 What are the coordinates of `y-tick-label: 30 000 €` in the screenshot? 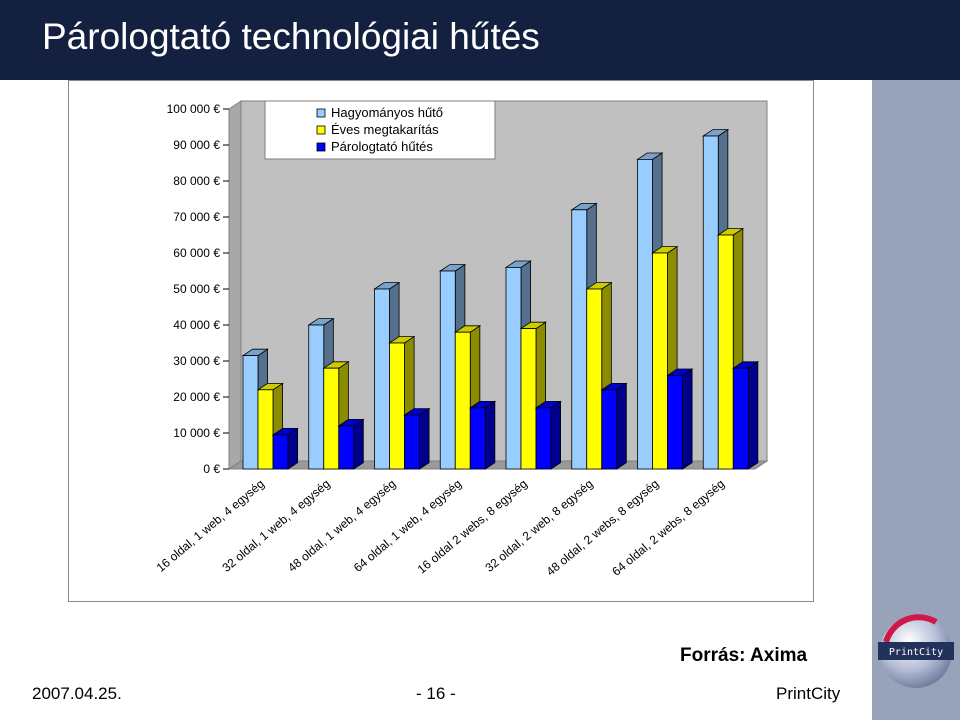 It's located at (196, 361).